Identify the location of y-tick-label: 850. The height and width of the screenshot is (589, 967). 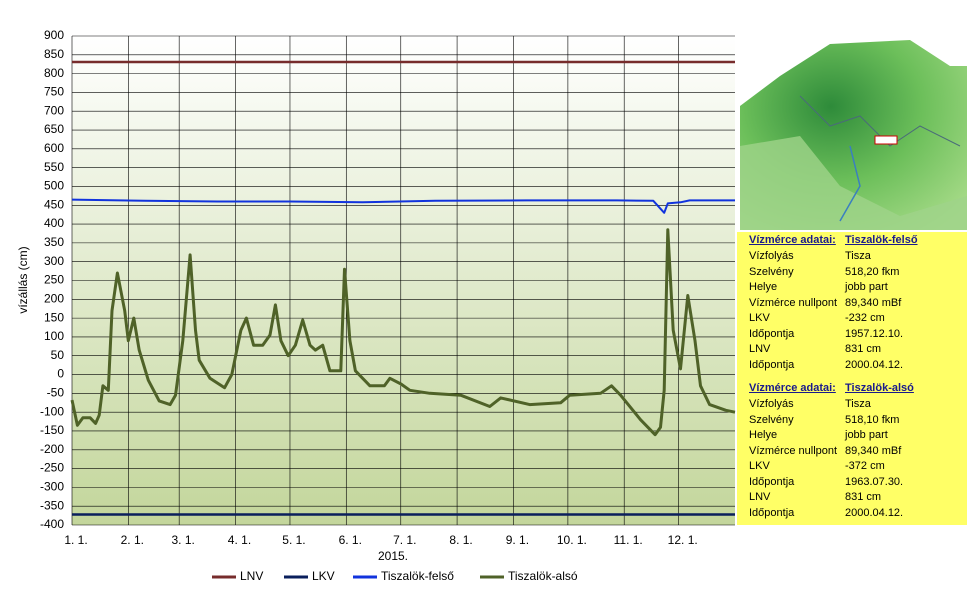
(54, 54).